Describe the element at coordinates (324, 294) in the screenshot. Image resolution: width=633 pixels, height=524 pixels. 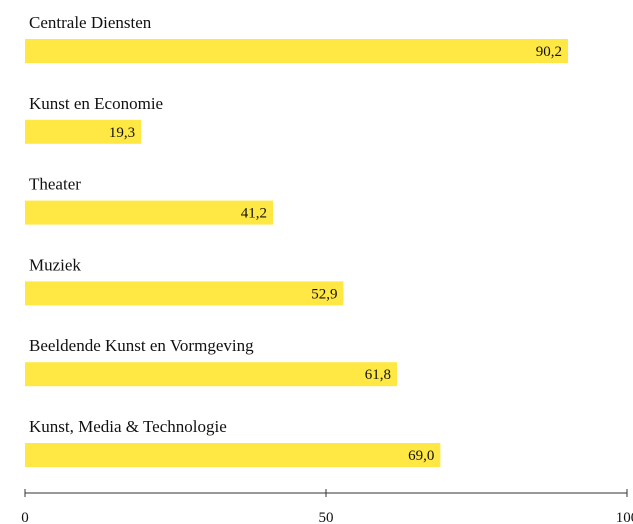
I see `value-label: 52,9` at that location.